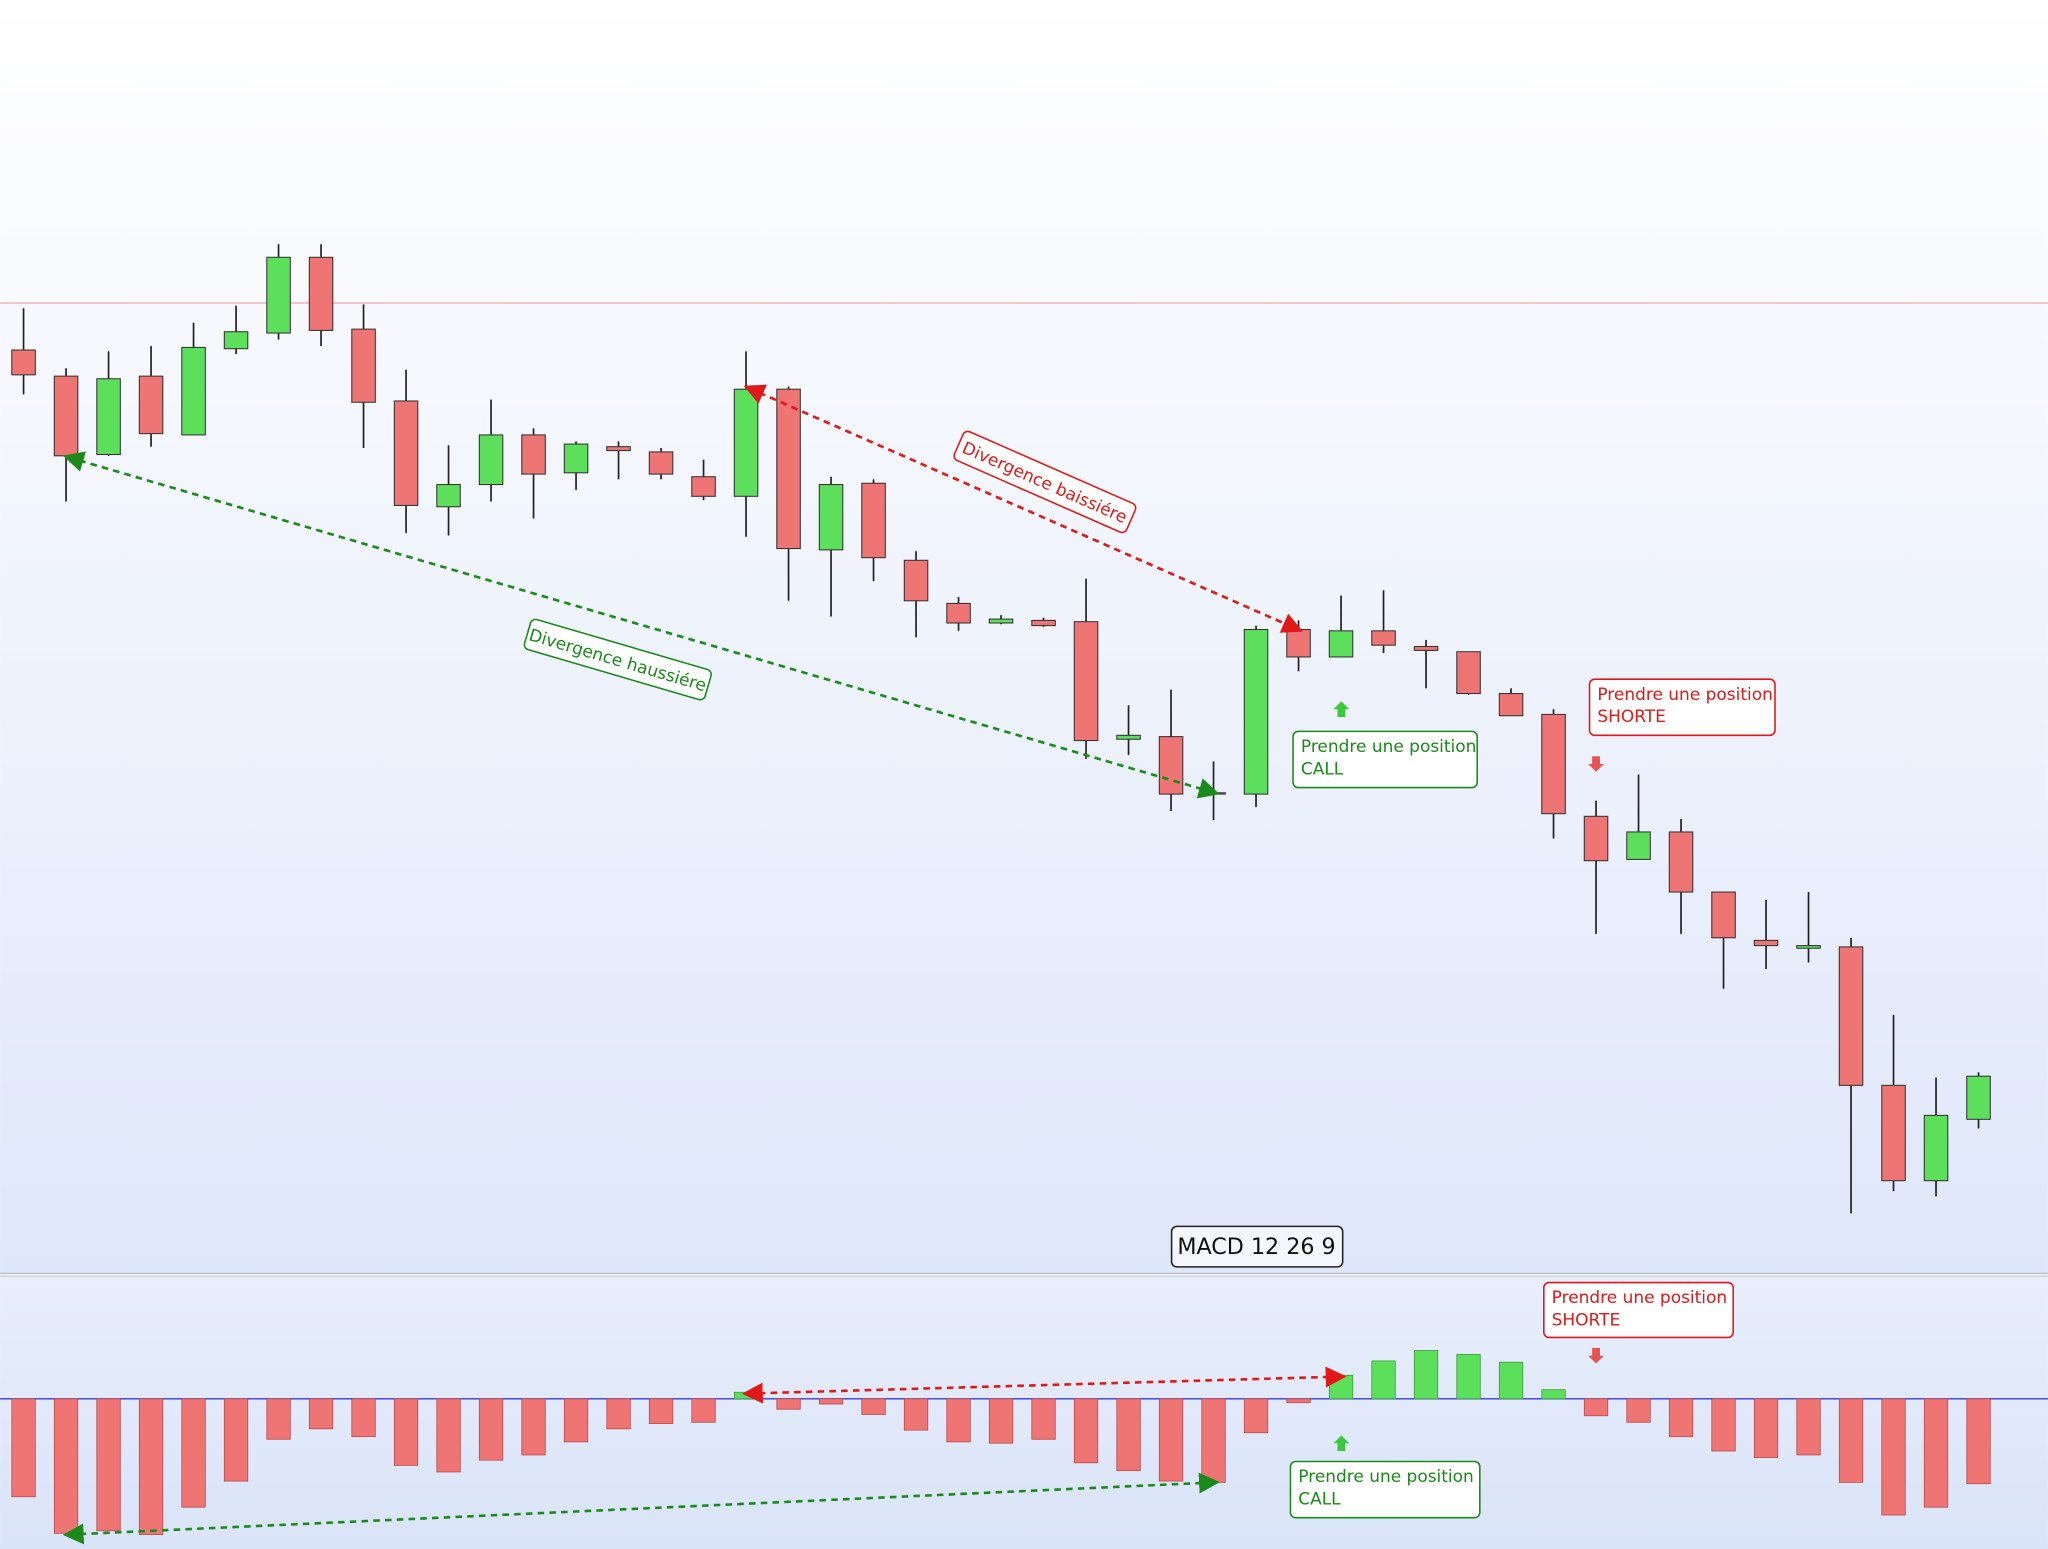 Image resolution: width=2048 pixels, height=1549 pixels. What do you see at coordinates (641, 1508) in the screenshot?
I see `divergence-arrow` at bounding box center [641, 1508].